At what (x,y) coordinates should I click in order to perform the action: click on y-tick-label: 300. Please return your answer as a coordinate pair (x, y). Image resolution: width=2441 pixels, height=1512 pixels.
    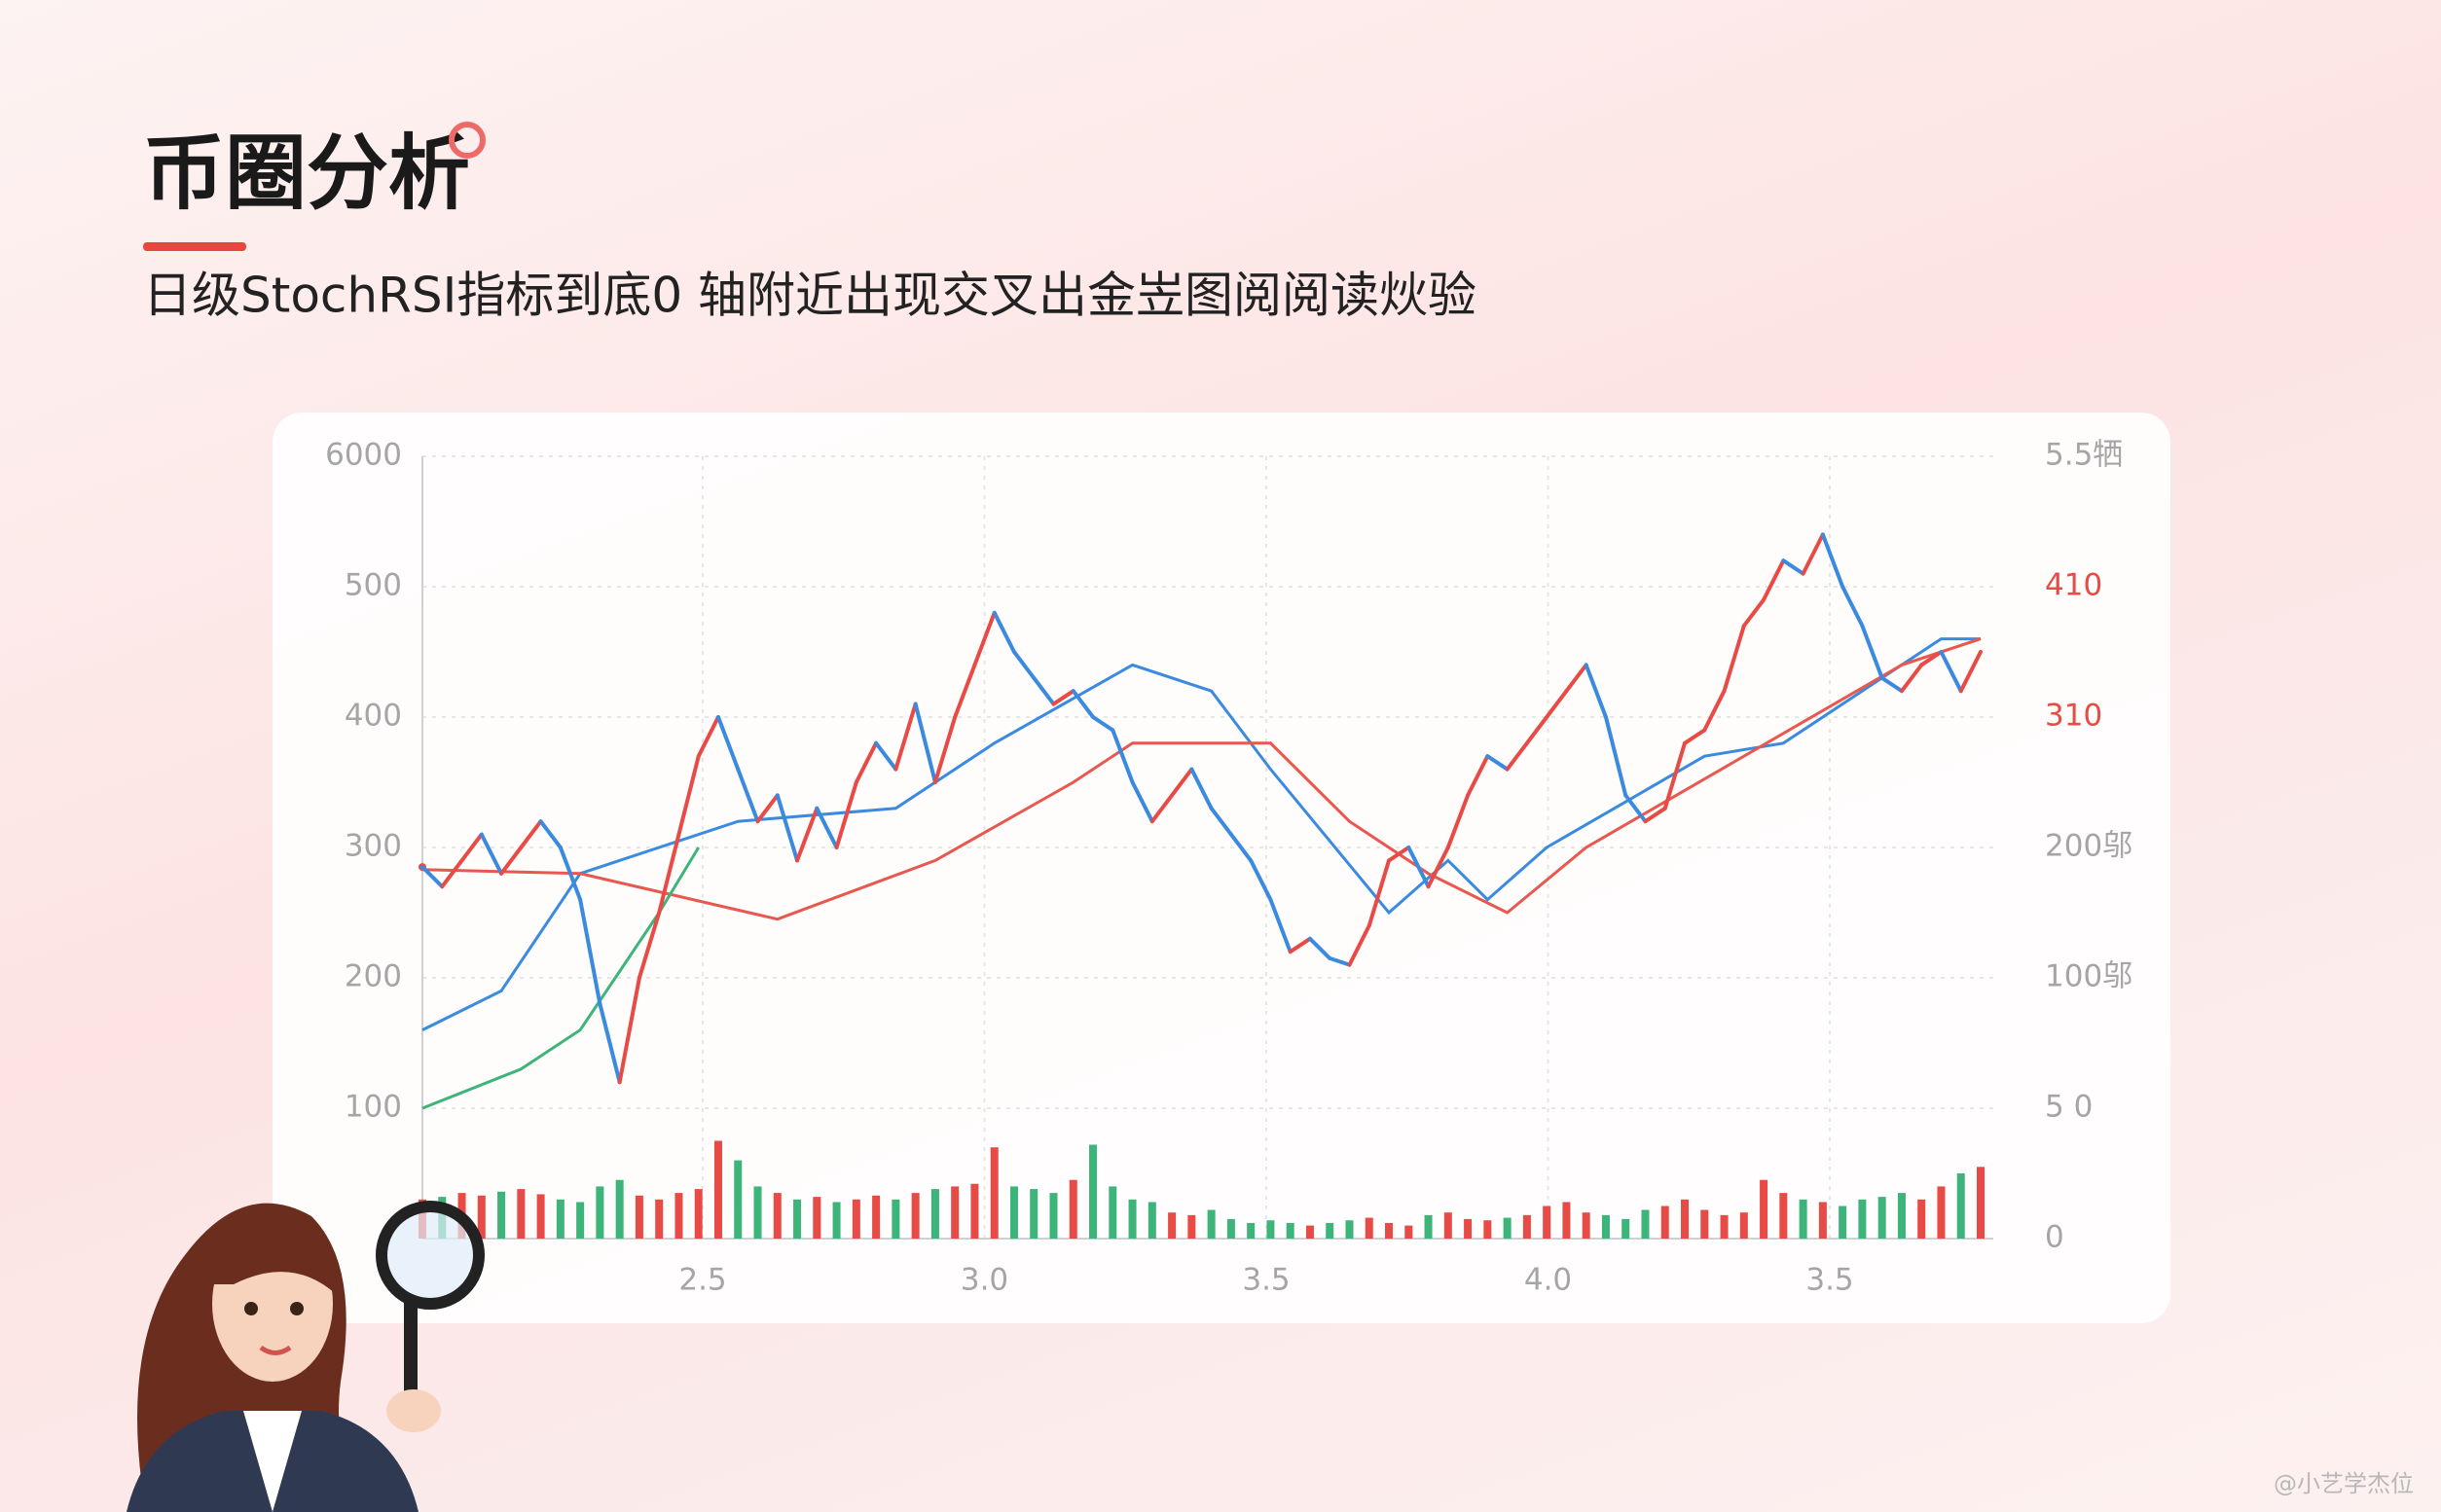
    Looking at the image, I should click on (373, 846).